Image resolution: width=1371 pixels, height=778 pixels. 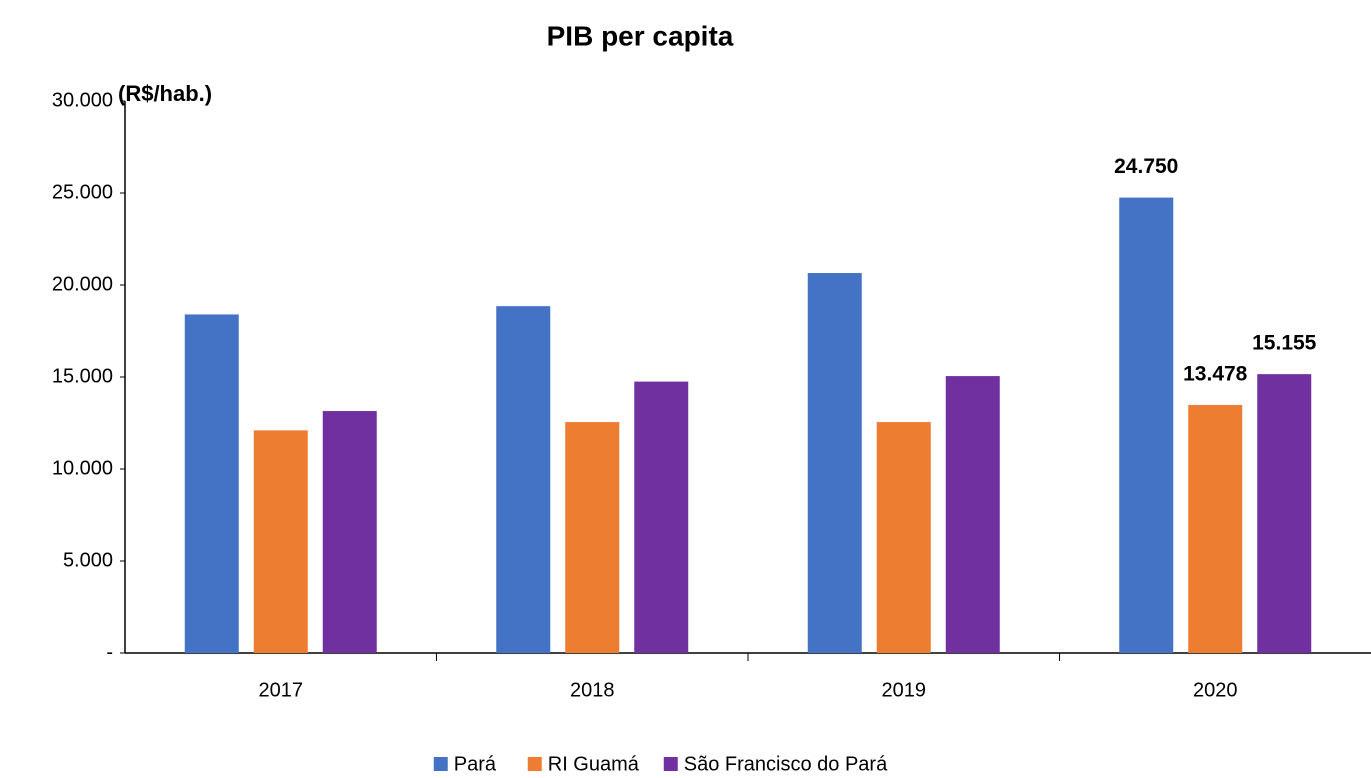 What do you see at coordinates (82, 284) in the screenshot?
I see `y-tick-label: 20.000` at bounding box center [82, 284].